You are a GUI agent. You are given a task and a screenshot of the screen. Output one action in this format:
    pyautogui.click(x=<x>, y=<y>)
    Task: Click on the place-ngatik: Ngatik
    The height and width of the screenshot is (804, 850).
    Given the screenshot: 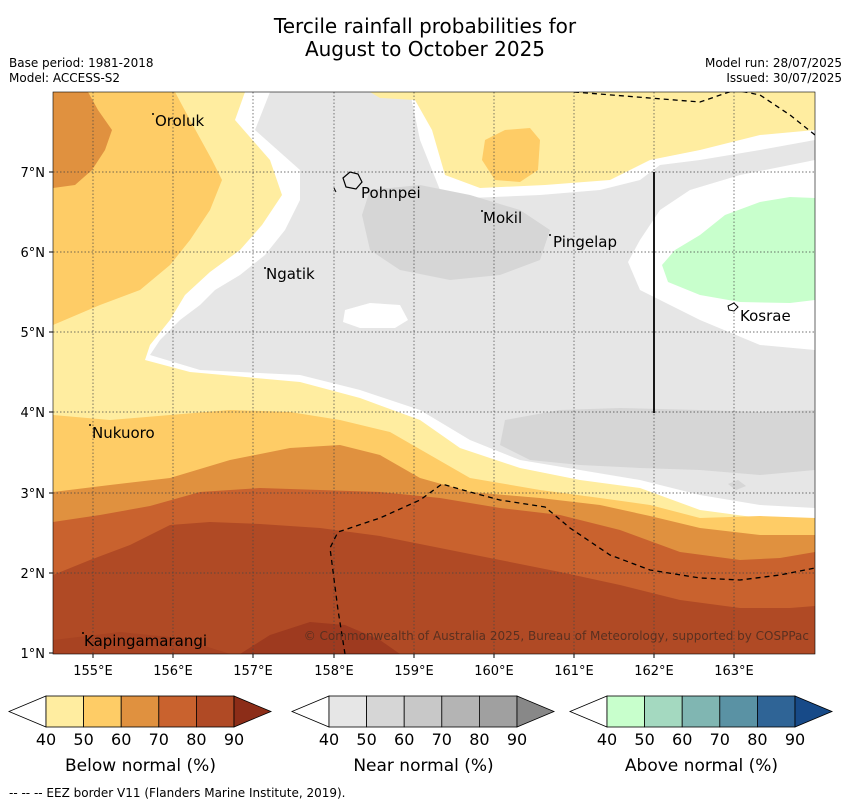 What is the action you would take?
    pyautogui.click(x=290, y=274)
    